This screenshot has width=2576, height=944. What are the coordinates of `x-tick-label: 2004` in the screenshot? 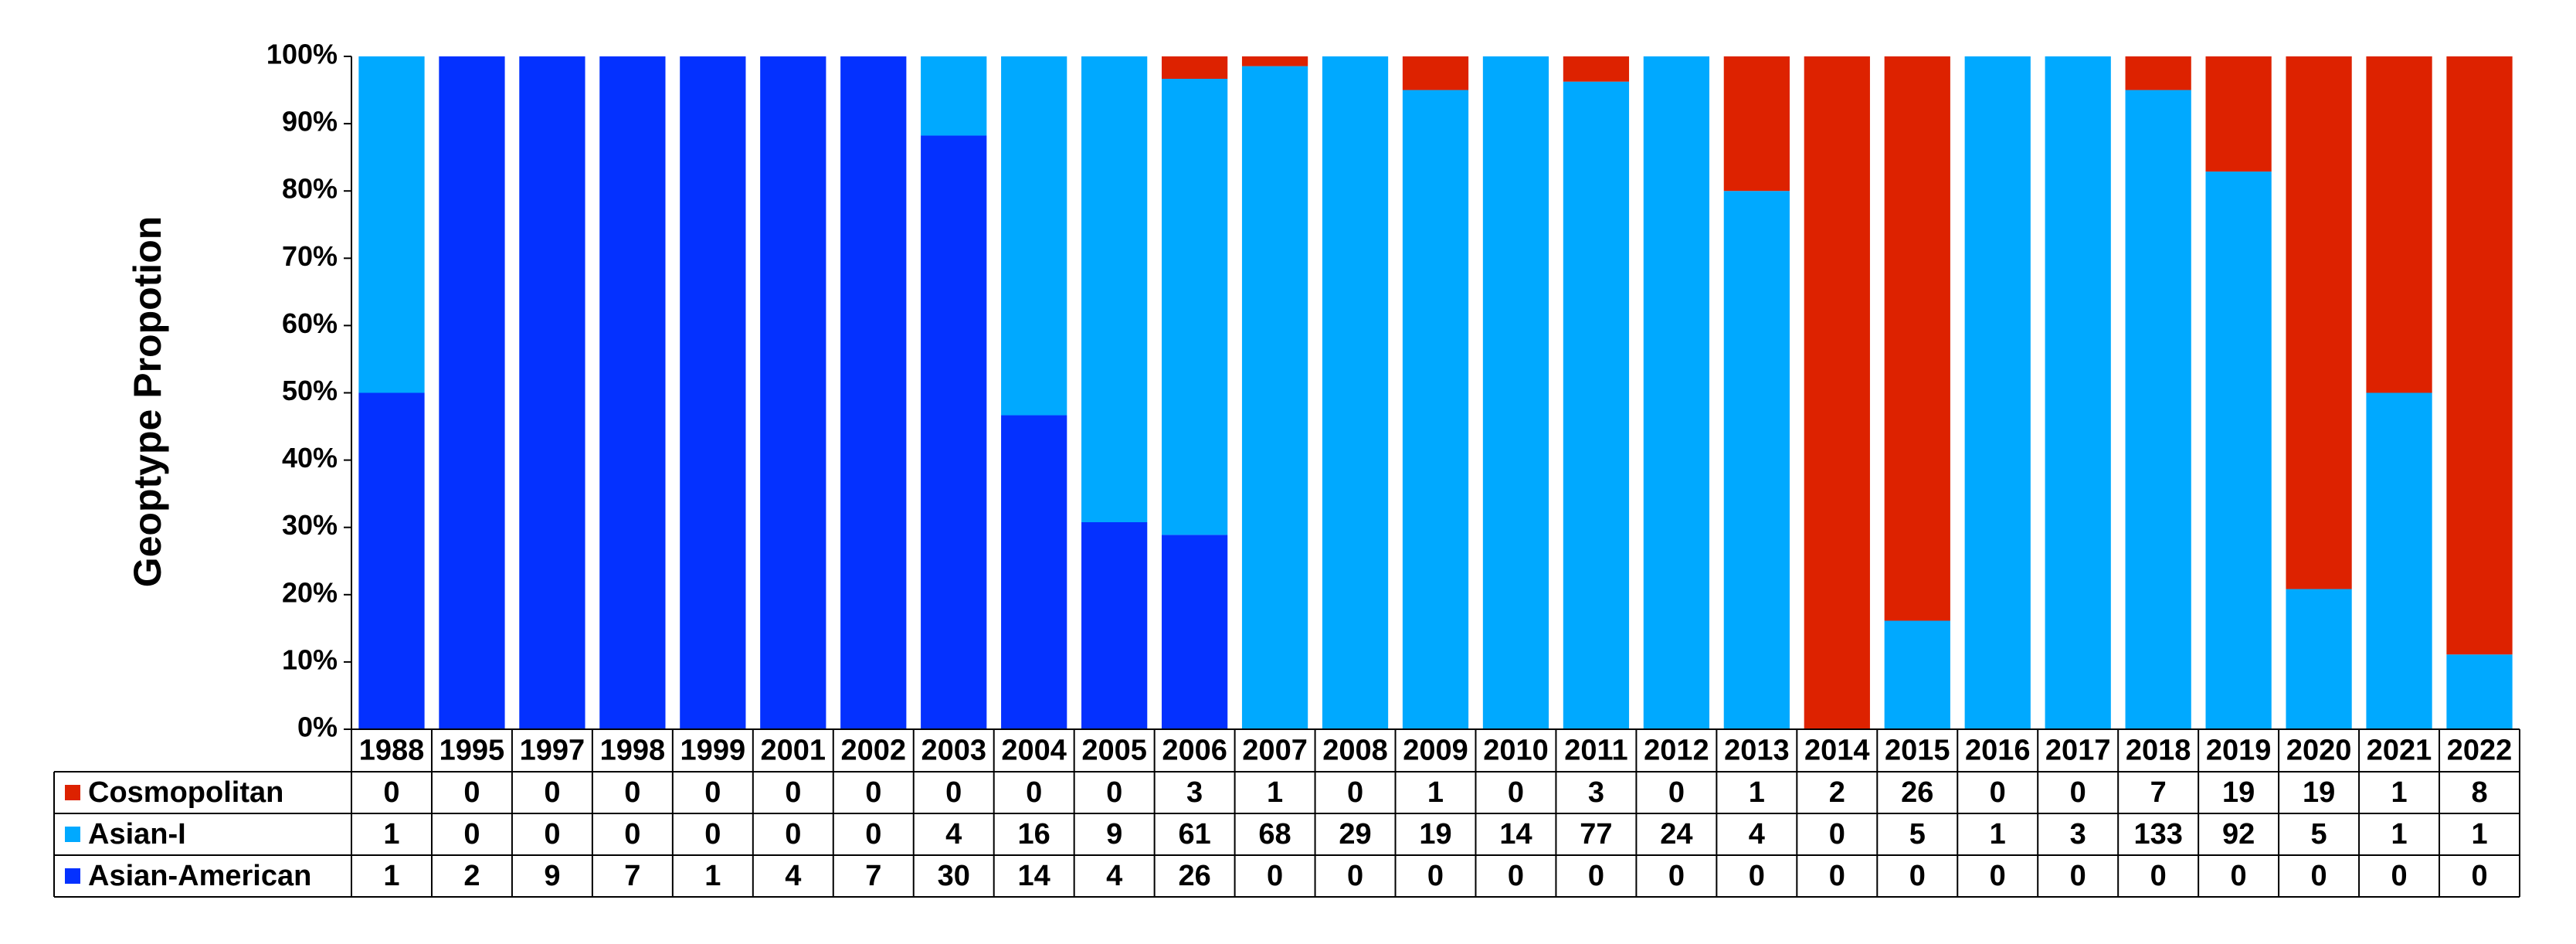 It's located at (1034, 751).